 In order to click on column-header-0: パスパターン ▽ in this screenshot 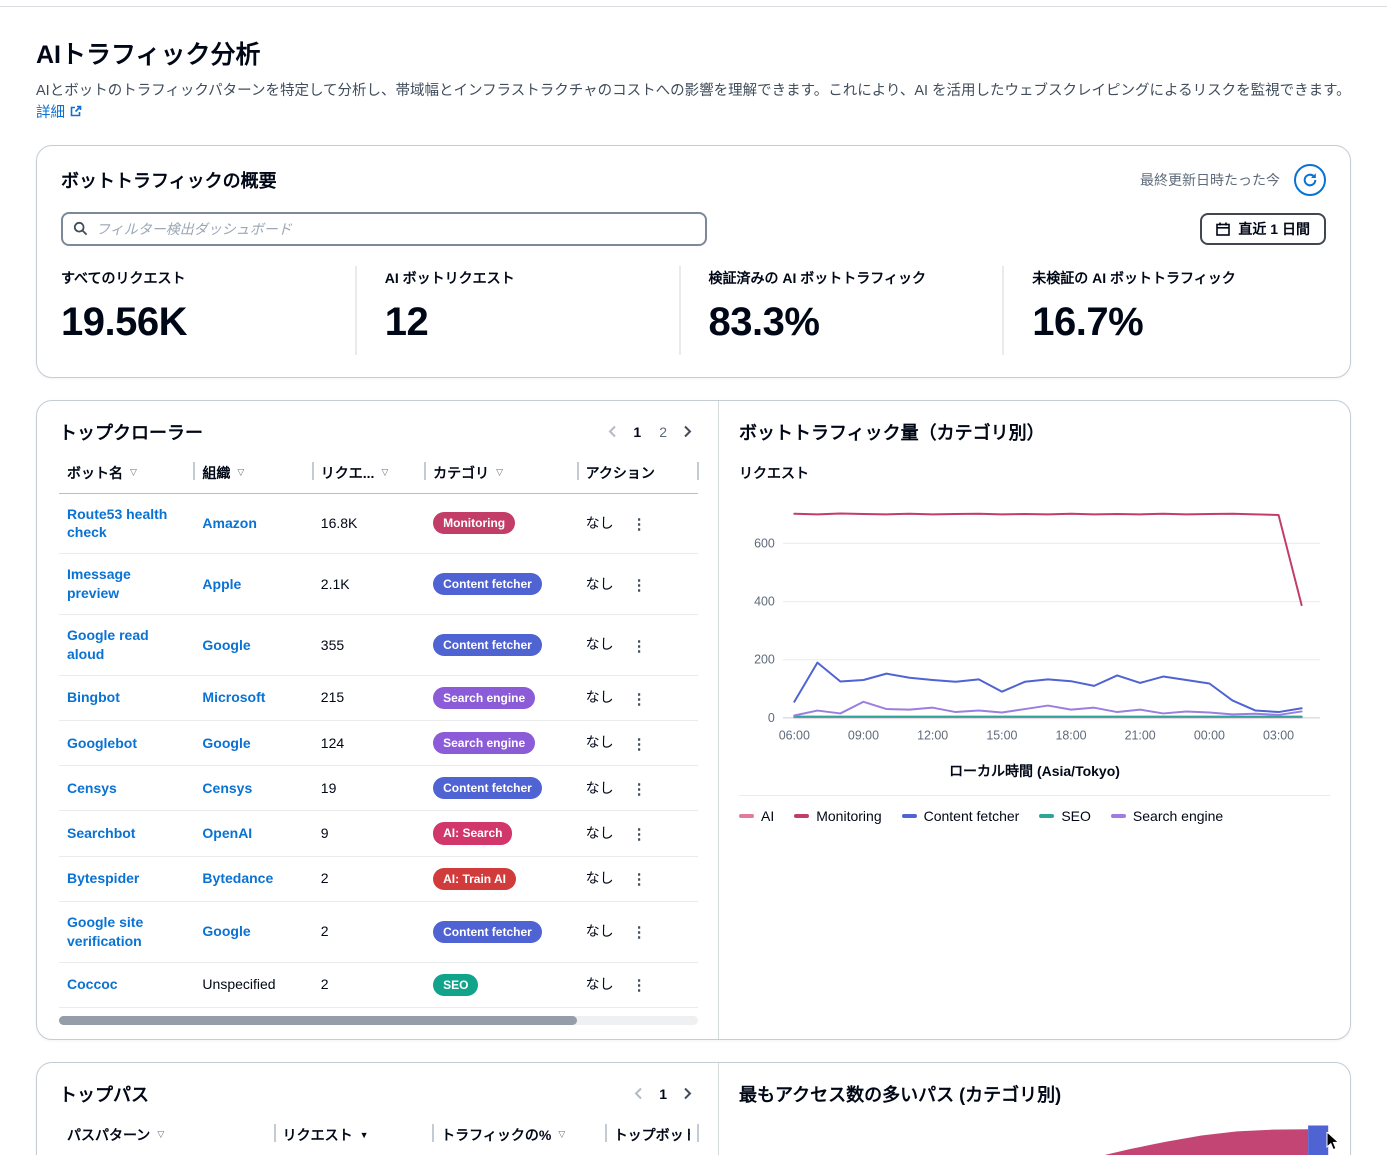, I will do `click(167, 1134)`.